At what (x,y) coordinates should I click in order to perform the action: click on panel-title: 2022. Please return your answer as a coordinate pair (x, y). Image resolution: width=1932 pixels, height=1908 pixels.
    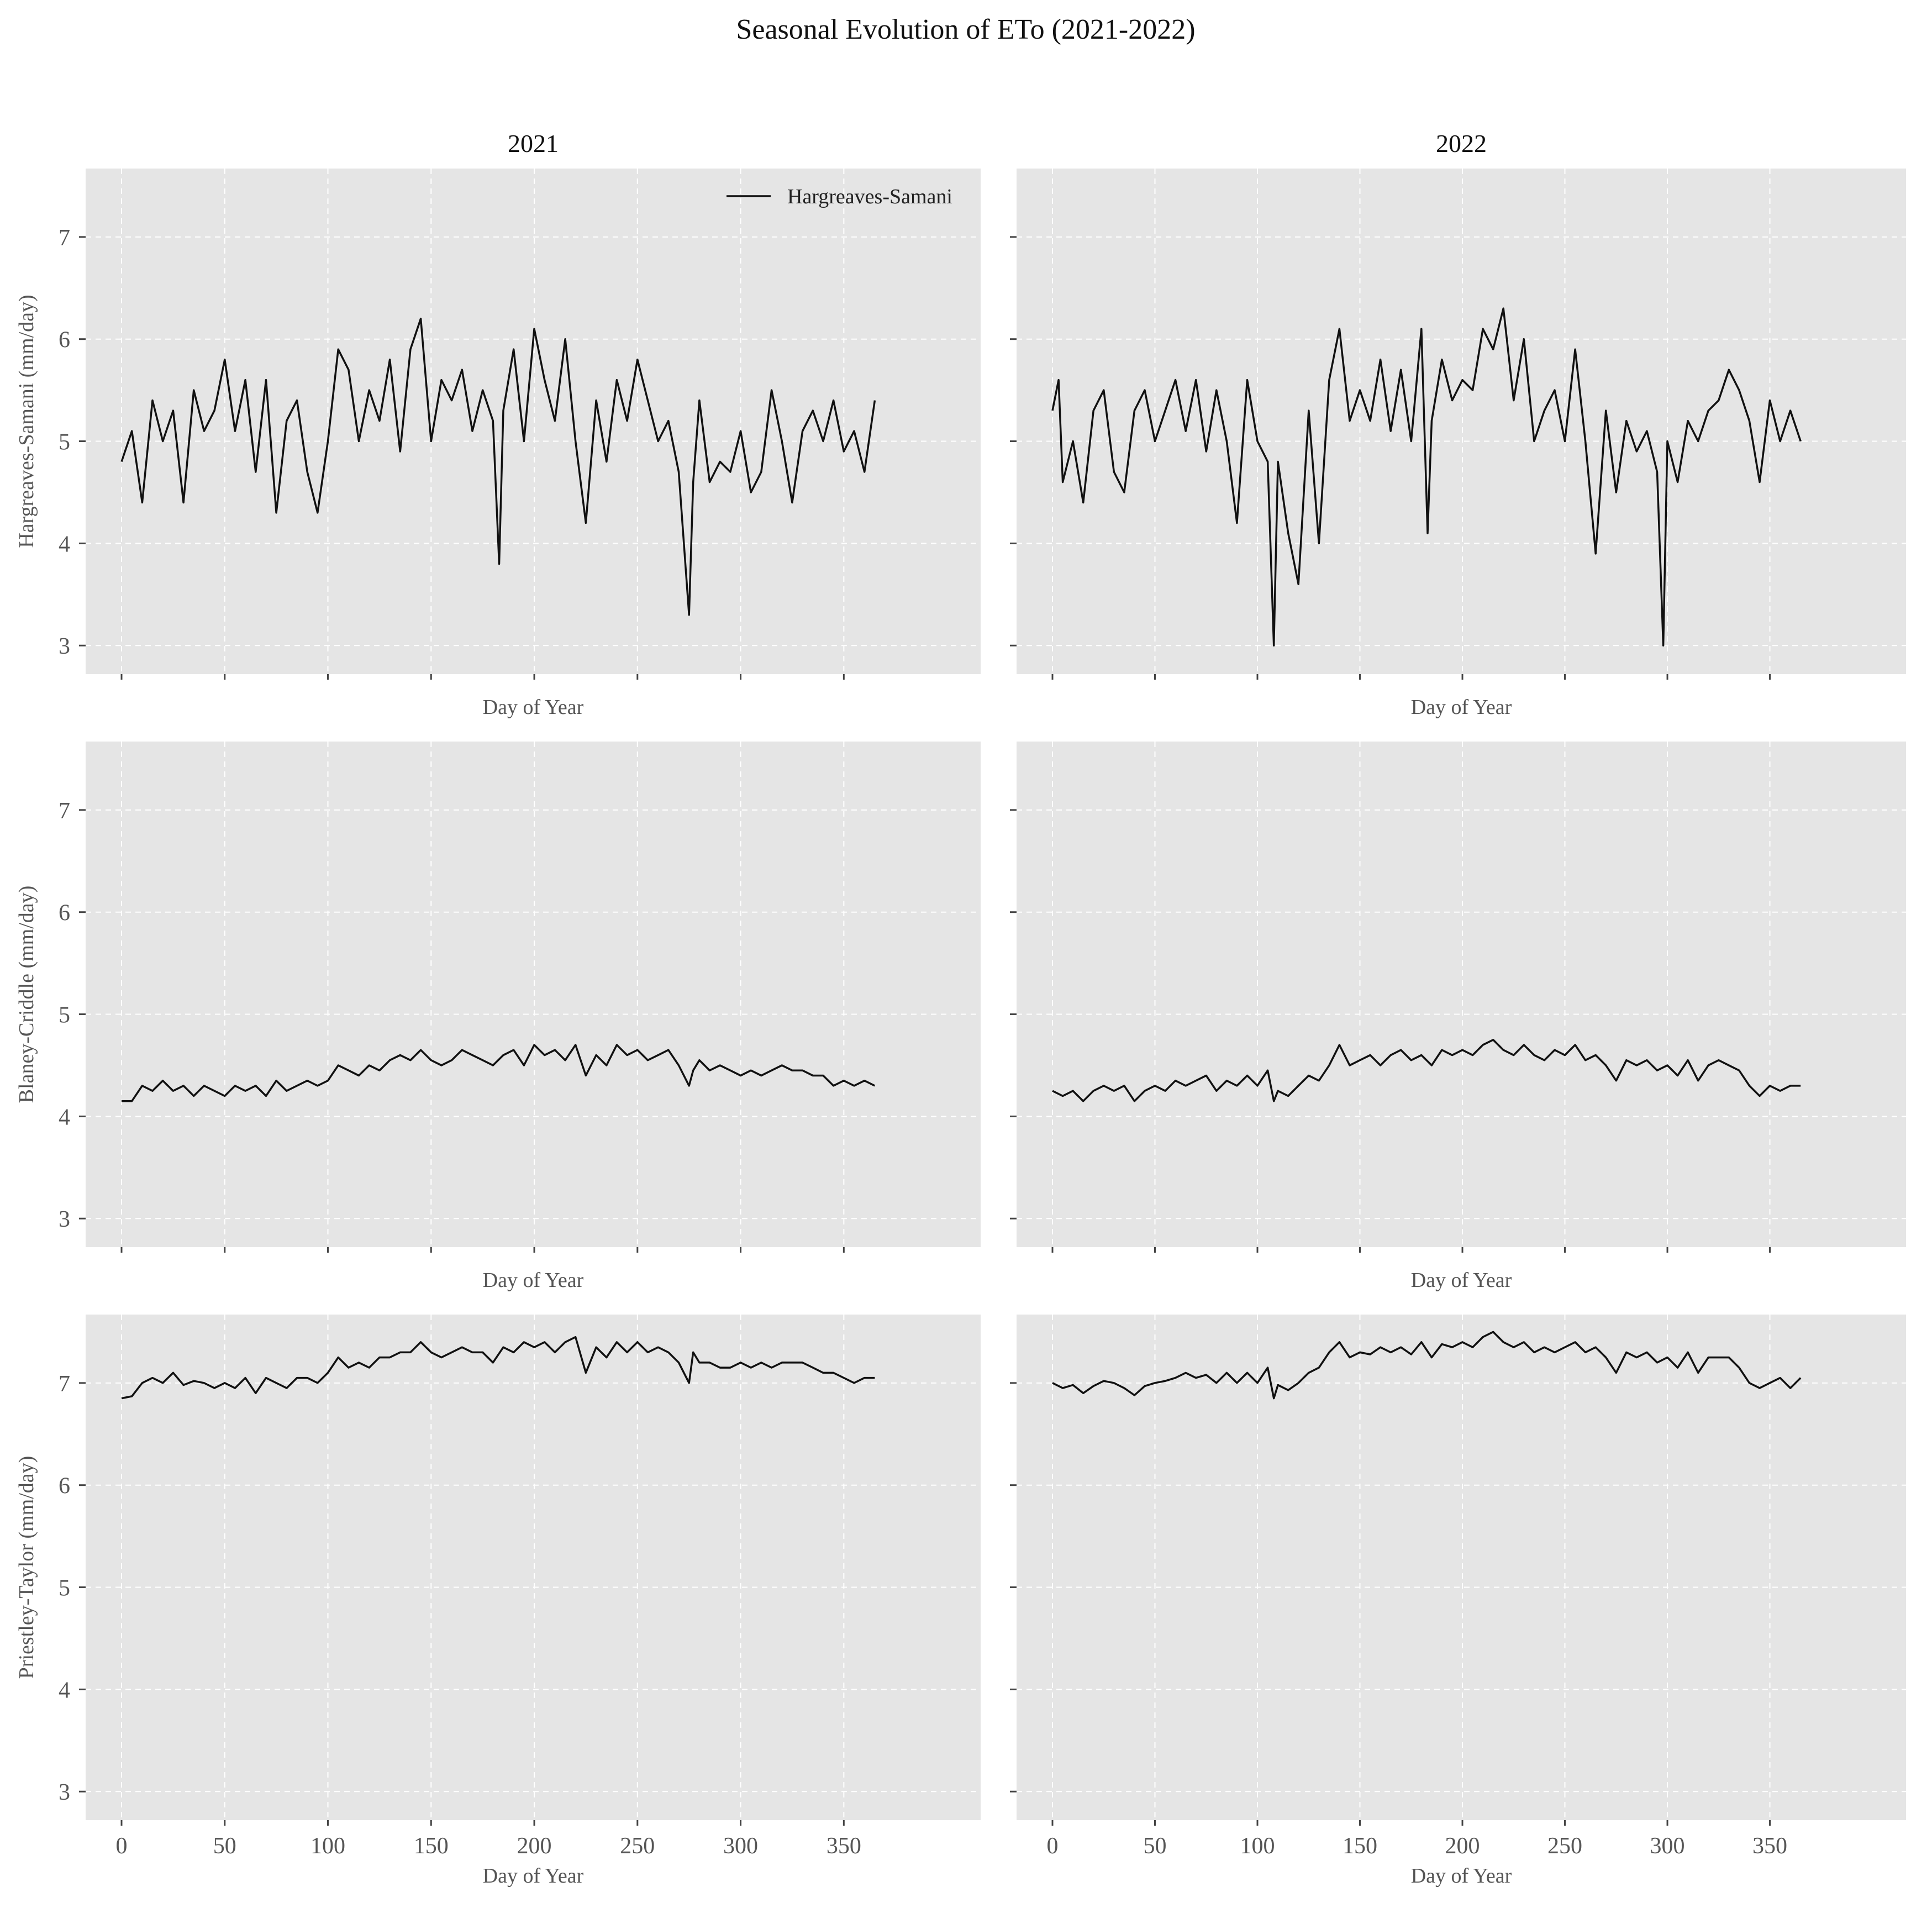
    Looking at the image, I should click on (1462, 143).